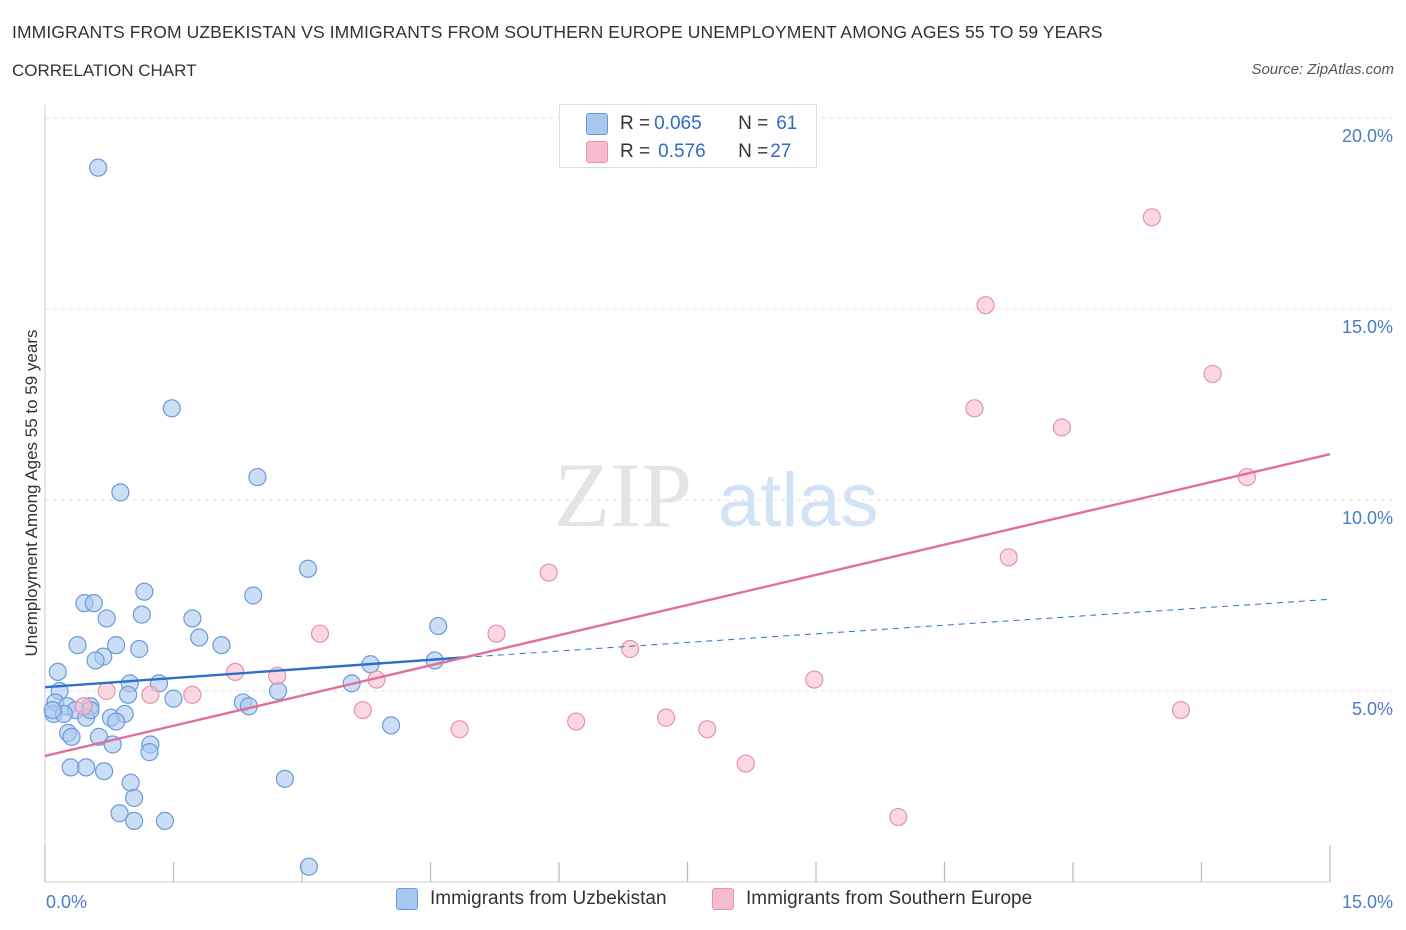 The height and width of the screenshot is (930, 1406). Describe the element at coordinates (1367, 518) in the screenshot. I see `y-tick-label: 10.0%` at that location.